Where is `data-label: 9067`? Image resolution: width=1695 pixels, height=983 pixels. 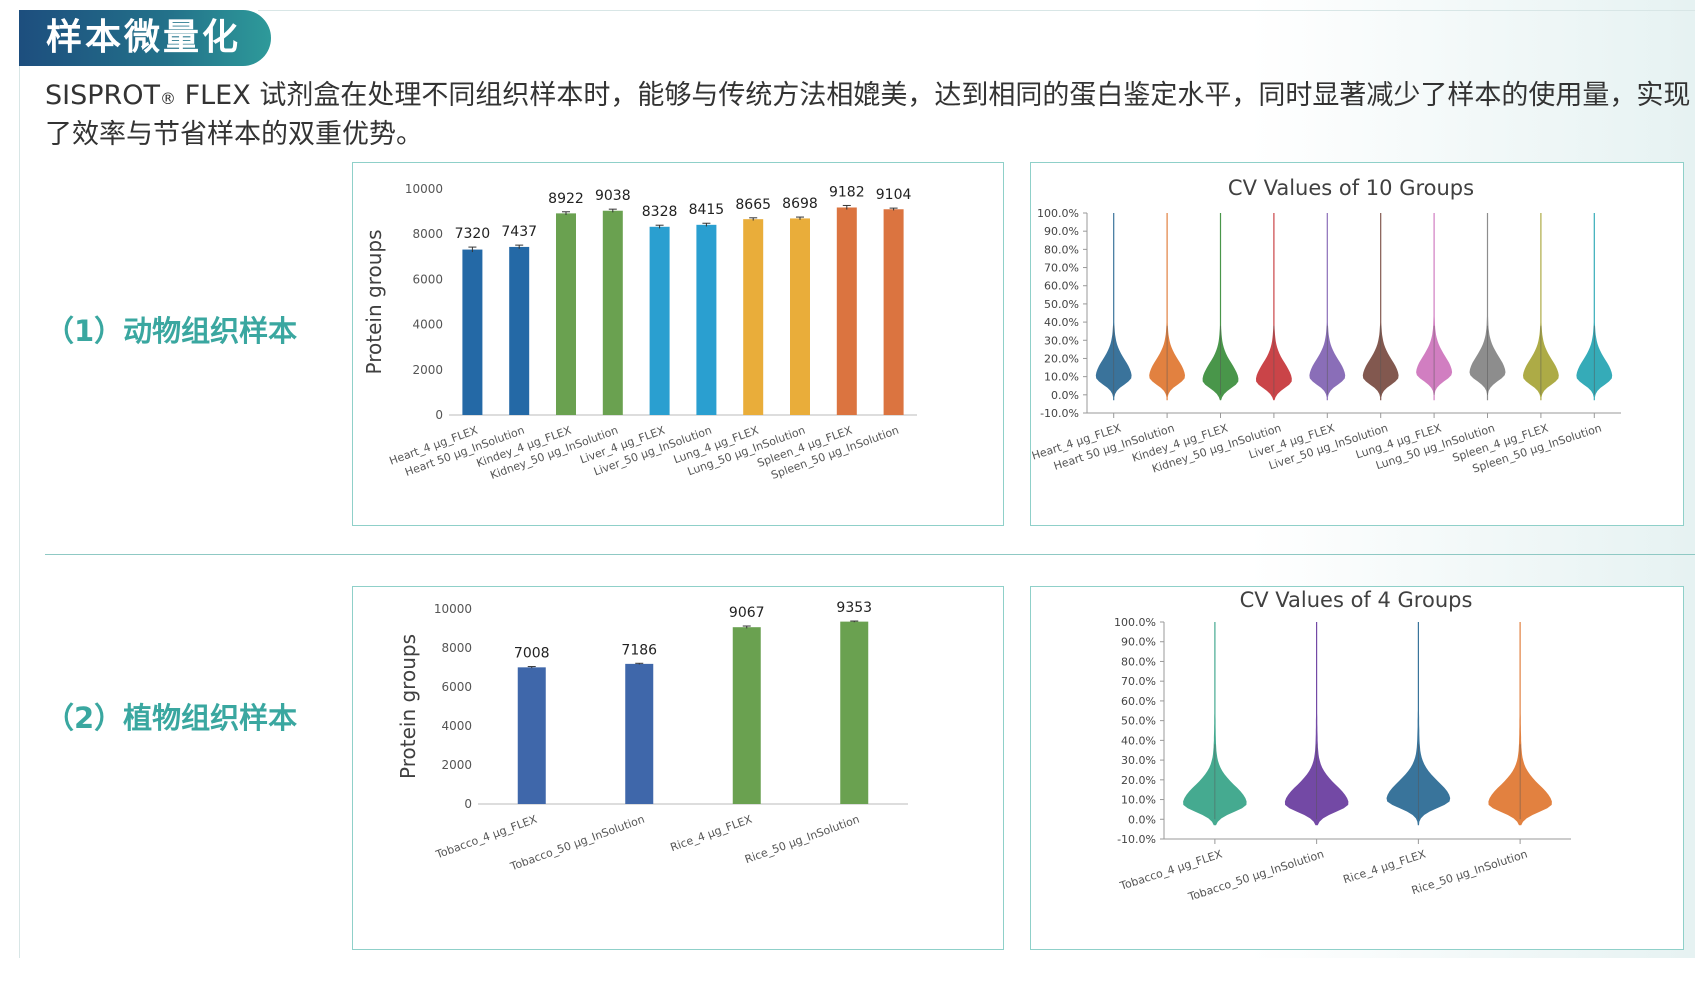
data-label: 9067 is located at coordinates (747, 613).